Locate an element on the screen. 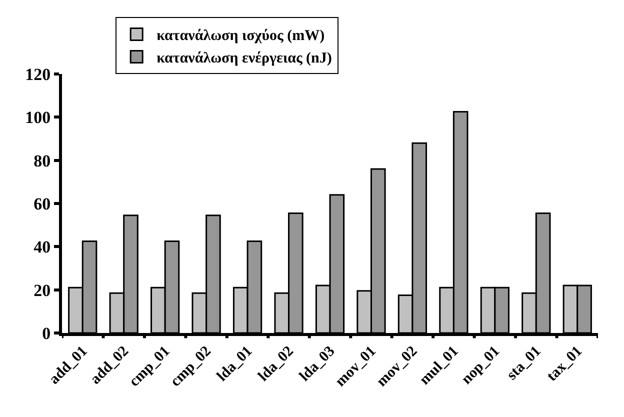 The height and width of the screenshot is (417, 624). legend-label: κατανάλωση ενέργειας (nJ) is located at coordinates (244, 58).